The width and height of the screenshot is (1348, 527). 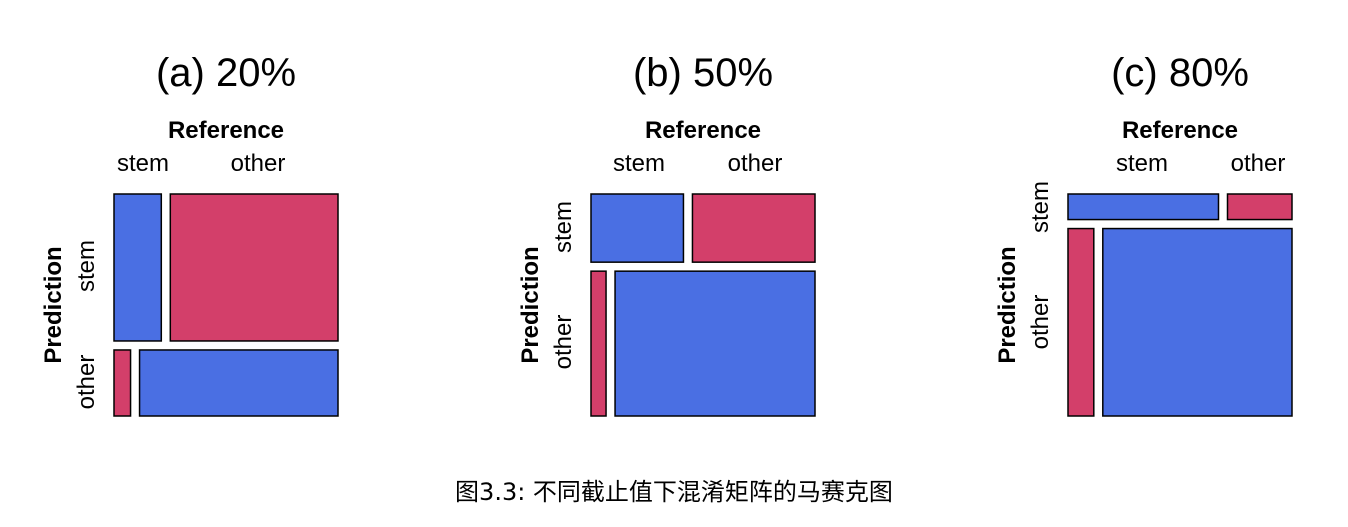 What do you see at coordinates (1143, 207) in the screenshot?
I see `panel-c-tile-stem-stem` at bounding box center [1143, 207].